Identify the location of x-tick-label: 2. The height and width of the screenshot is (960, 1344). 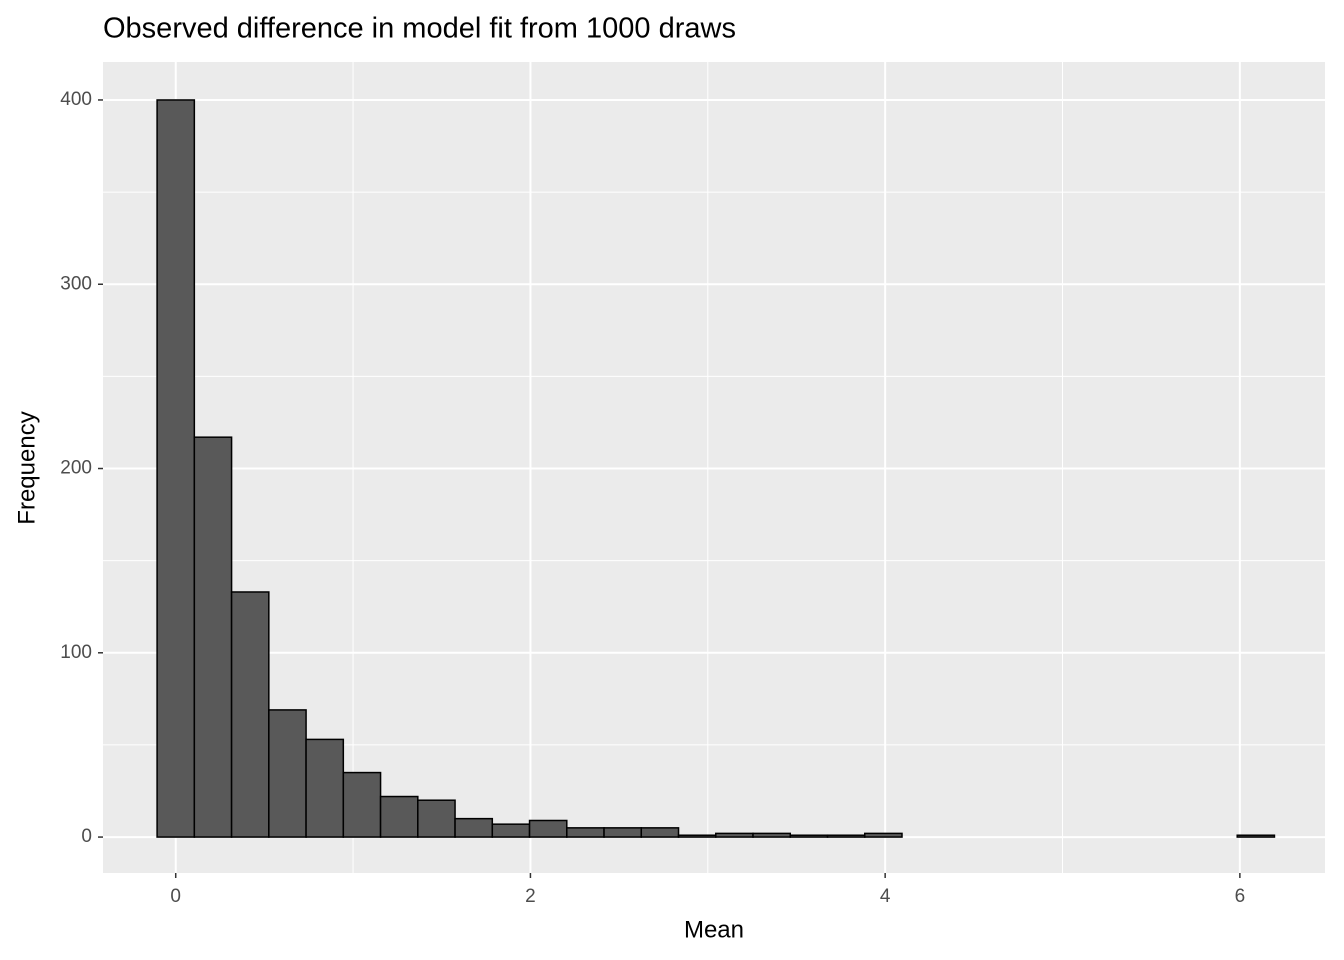
(530, 896).